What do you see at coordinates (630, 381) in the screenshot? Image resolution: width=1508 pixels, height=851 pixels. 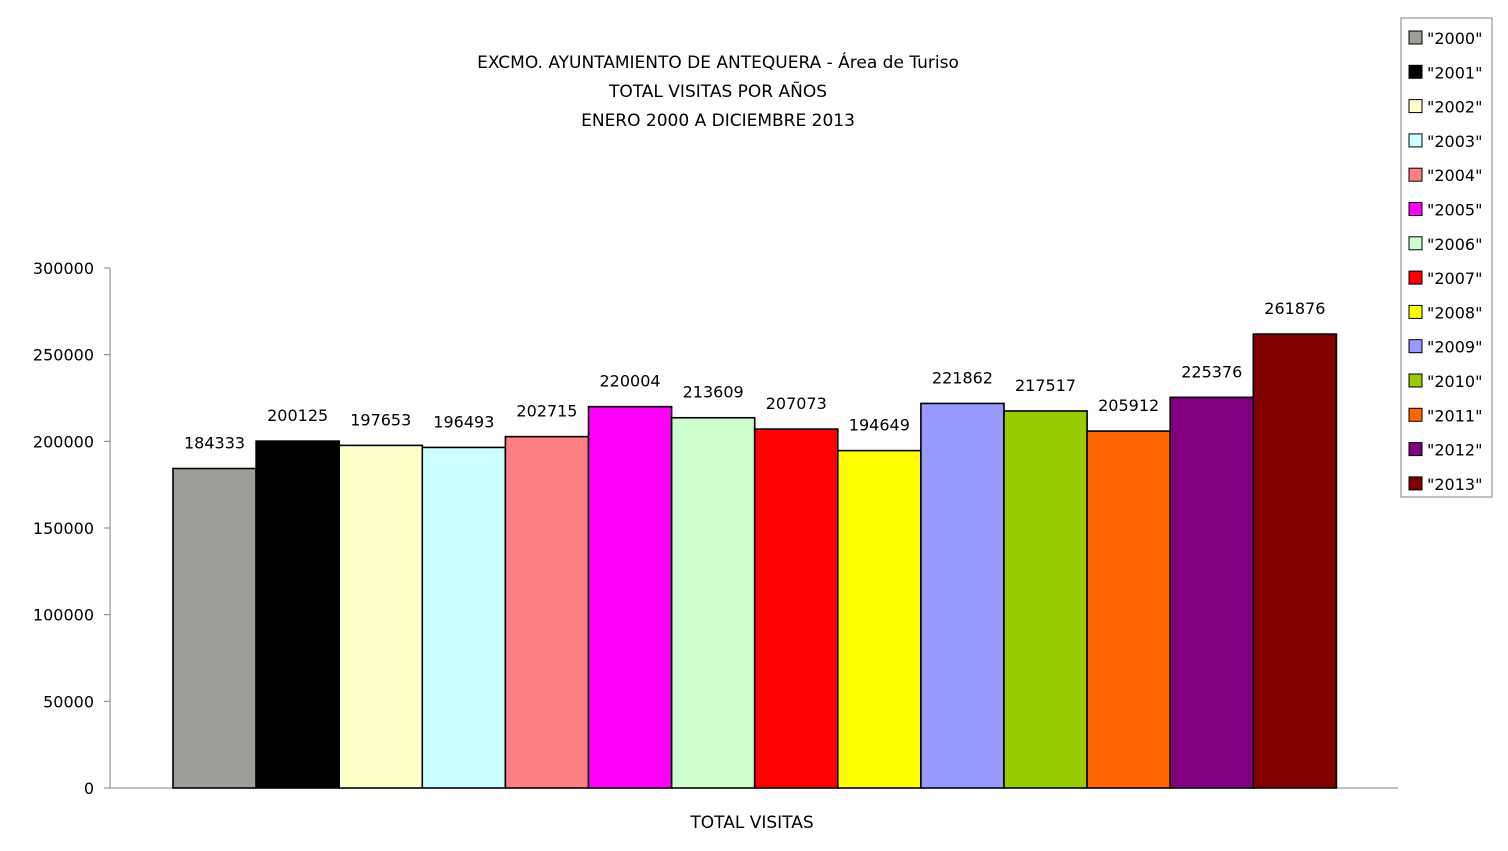 I see `bar-value-label: 220004` at bounding box center [630, 381].